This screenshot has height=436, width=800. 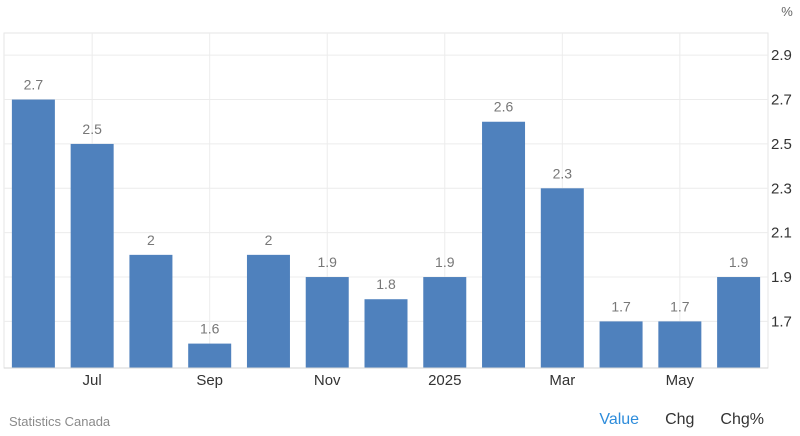 I want to click on y-tick-label: 1.9, so click(x=781, y=277).